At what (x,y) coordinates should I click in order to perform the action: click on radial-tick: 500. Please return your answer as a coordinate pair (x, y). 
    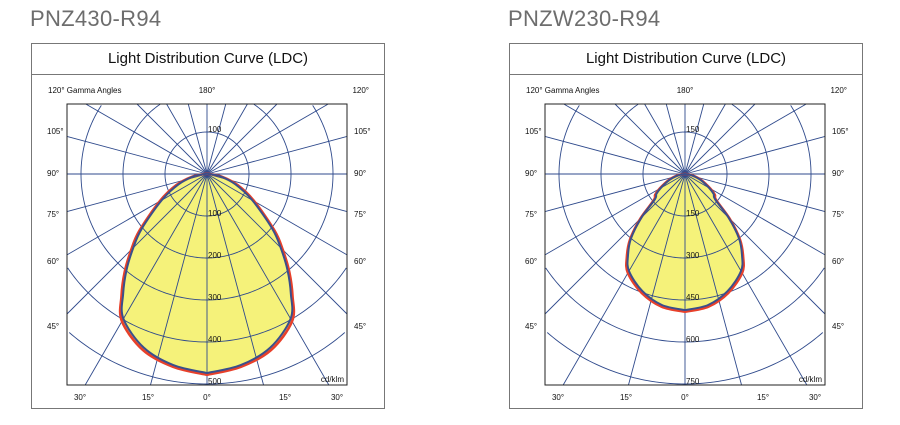
    Looking at the image, I should click on (215, 381).